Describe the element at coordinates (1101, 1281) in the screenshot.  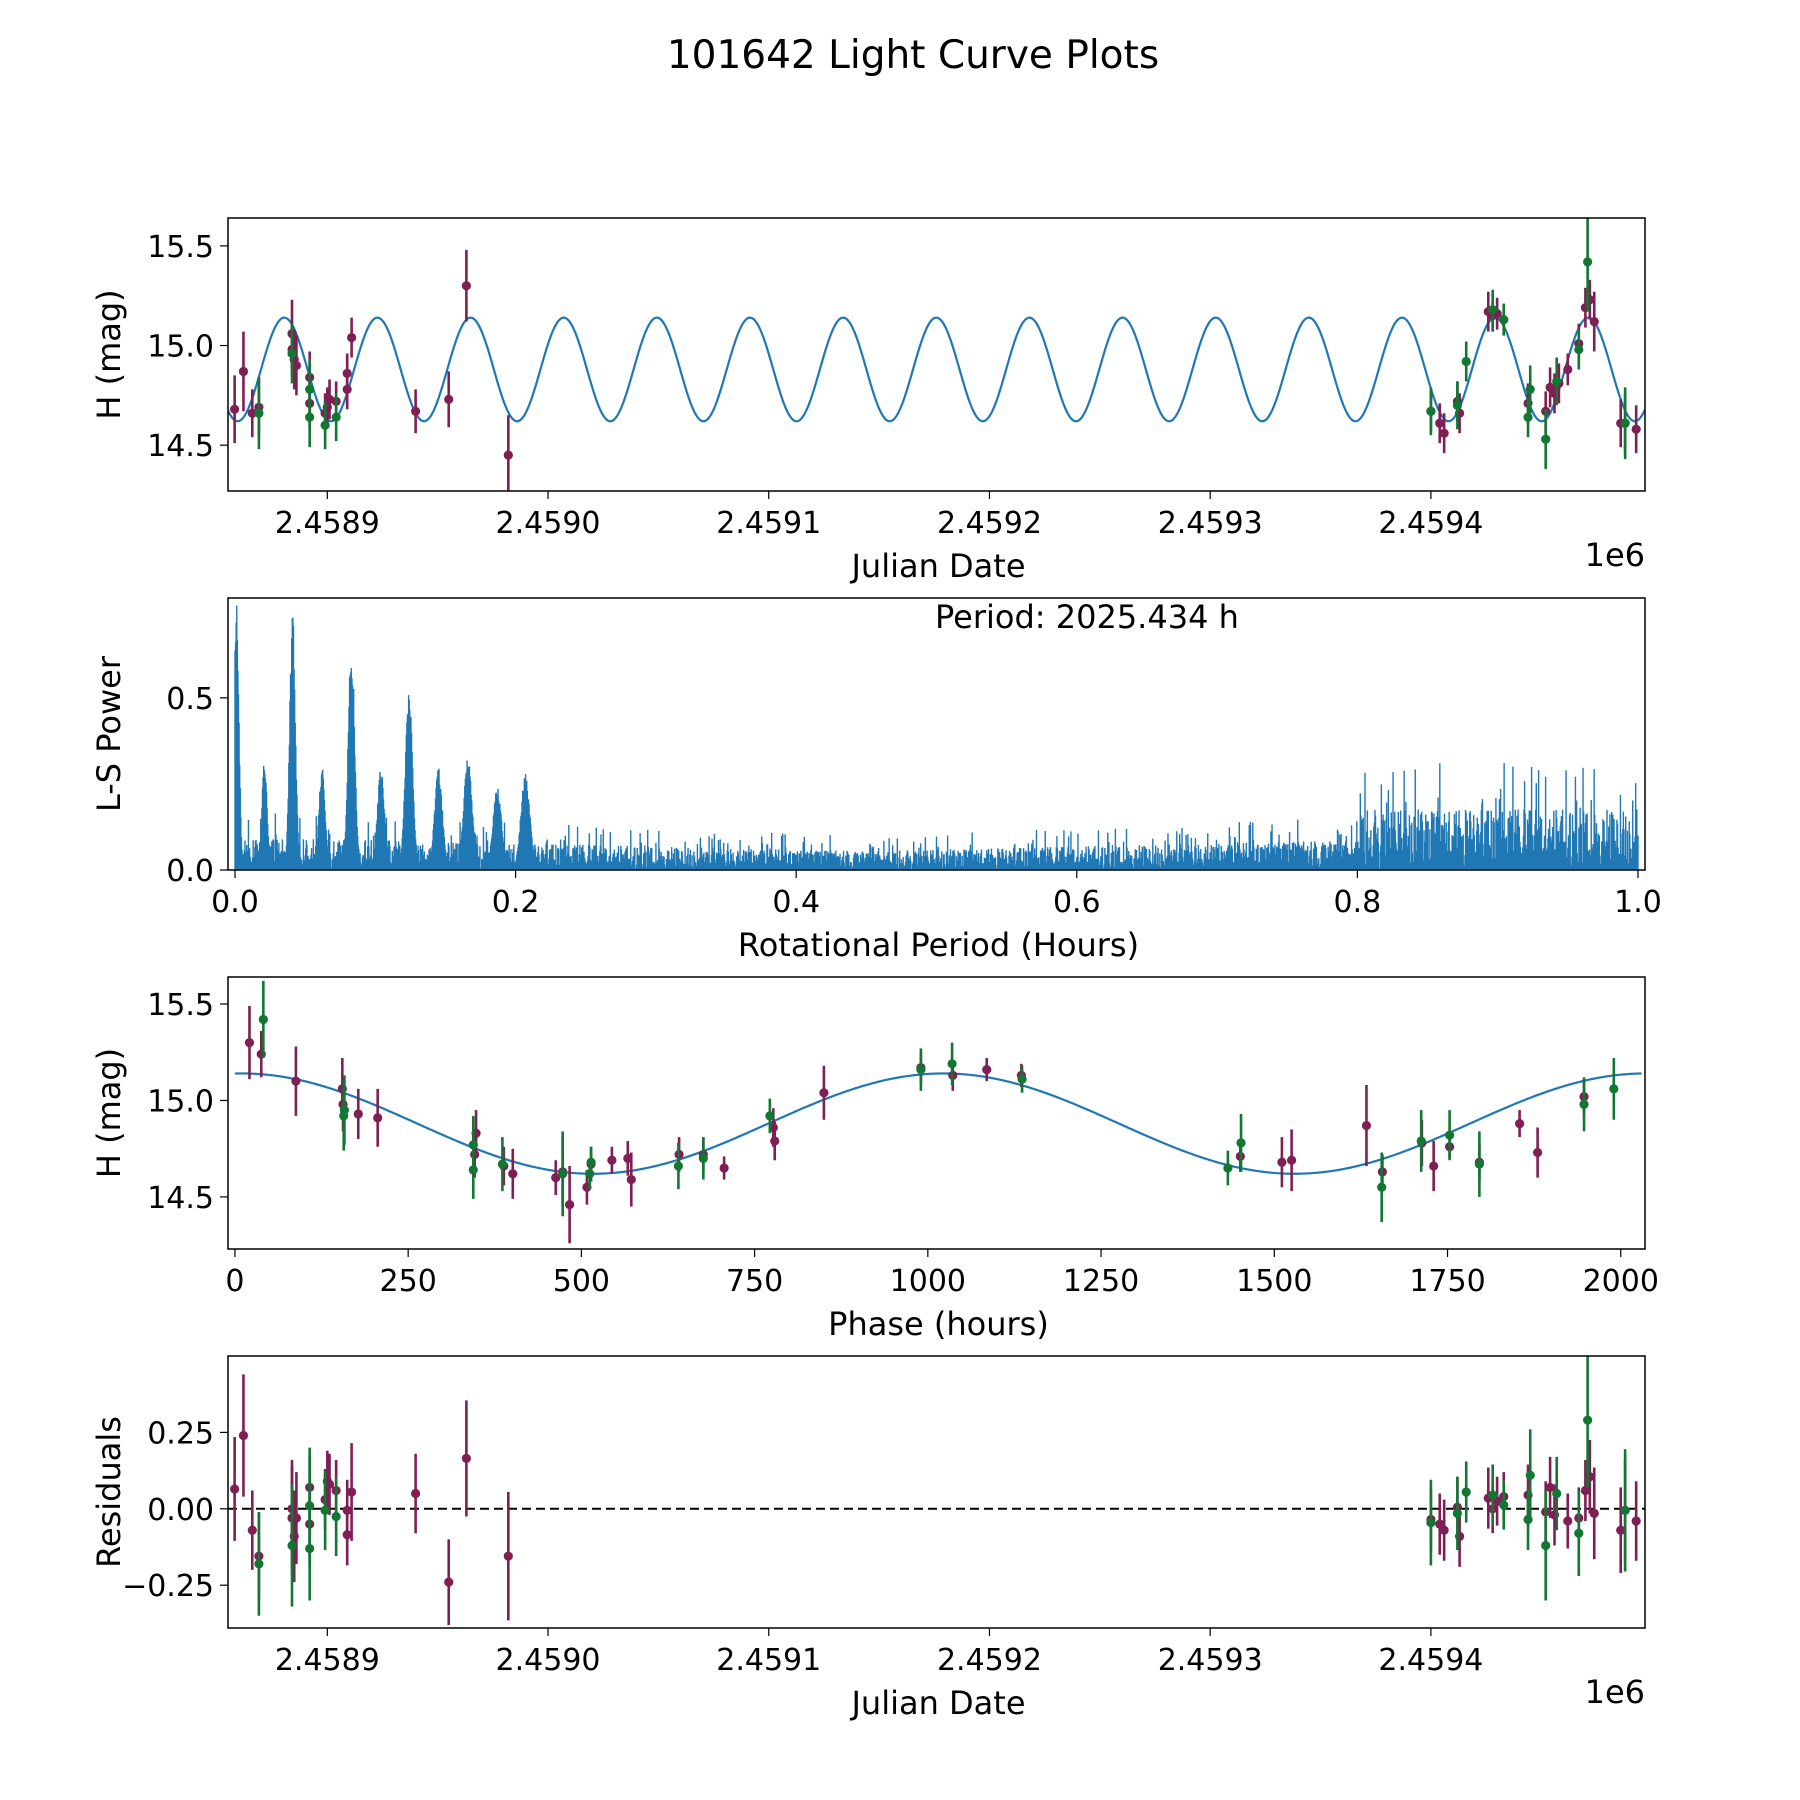
I see `x-tick-label: 1250` at that location.